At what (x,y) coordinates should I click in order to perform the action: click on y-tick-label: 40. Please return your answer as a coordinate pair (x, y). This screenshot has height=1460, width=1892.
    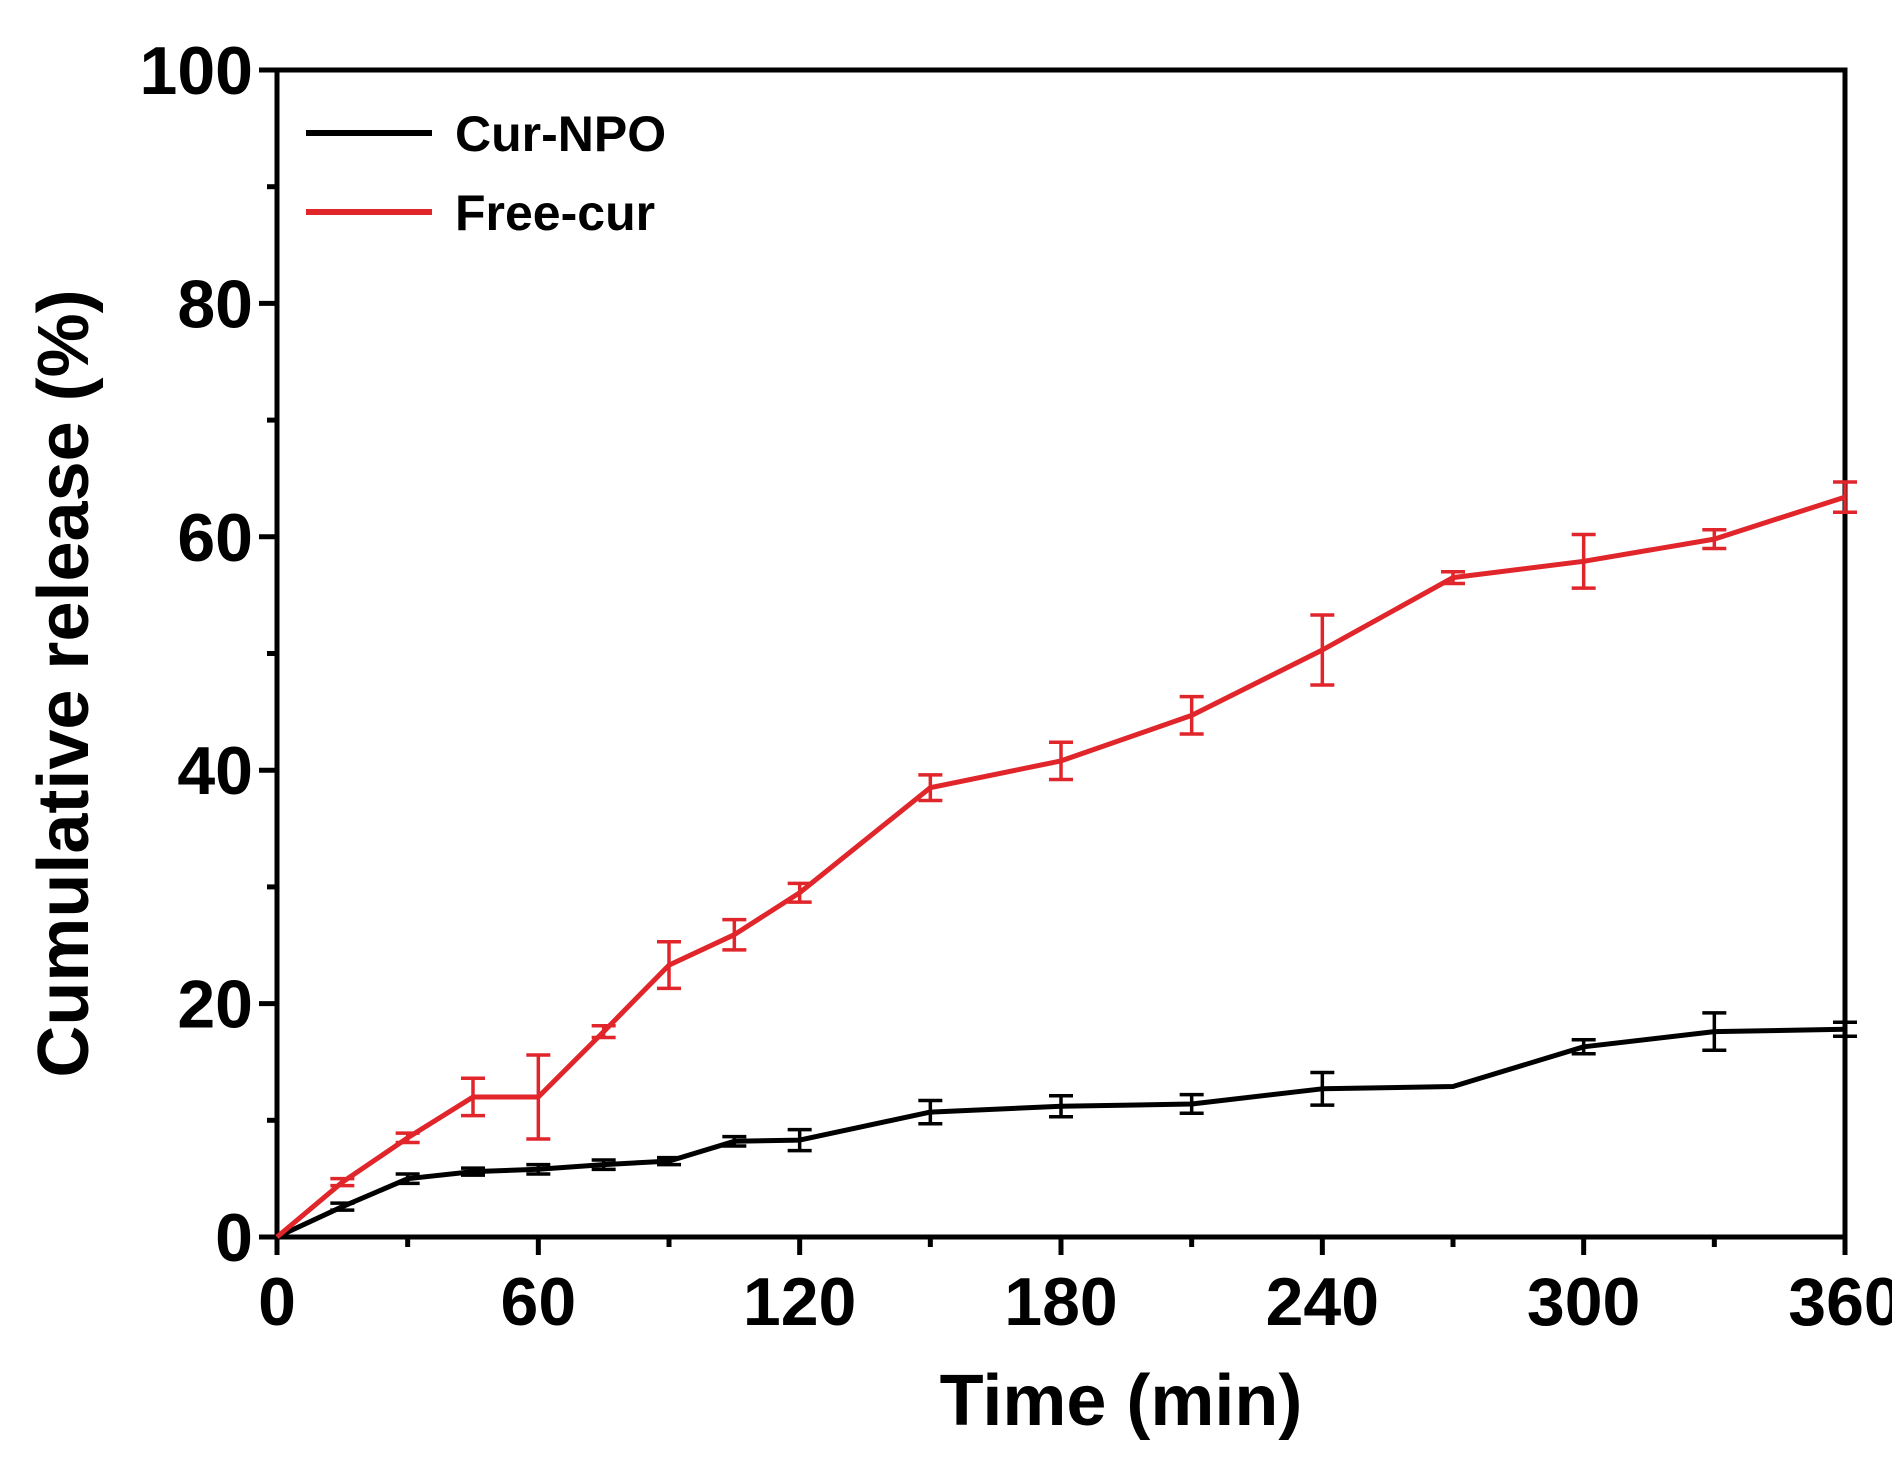
    Looking at the image, I should click on (215, 771).